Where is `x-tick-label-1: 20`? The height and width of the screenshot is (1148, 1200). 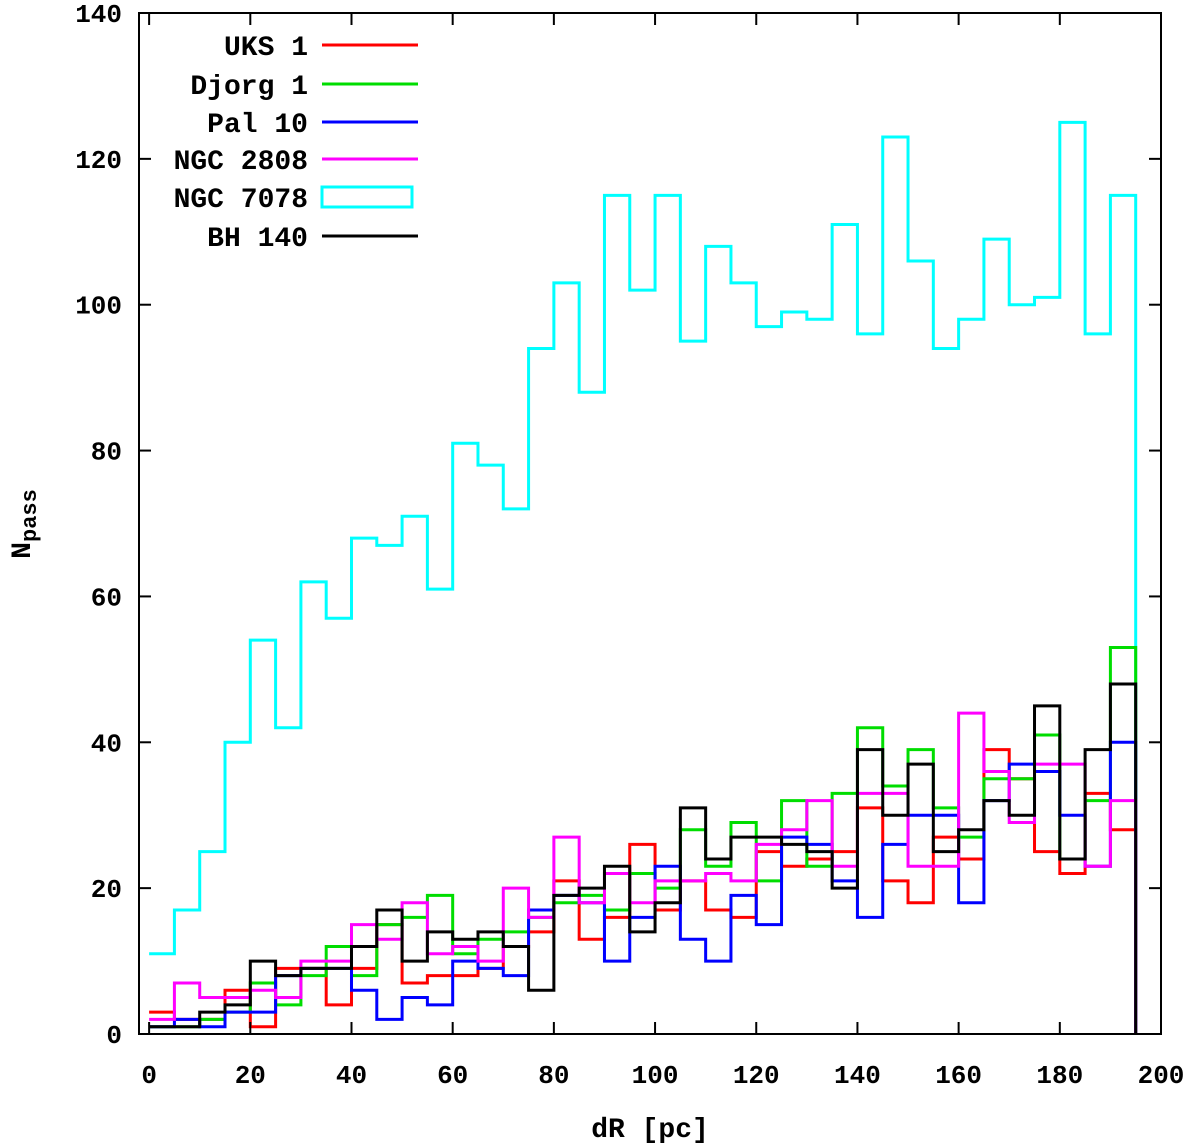 x-tick-label-1: 20 is located at coordinates (250, 1076).